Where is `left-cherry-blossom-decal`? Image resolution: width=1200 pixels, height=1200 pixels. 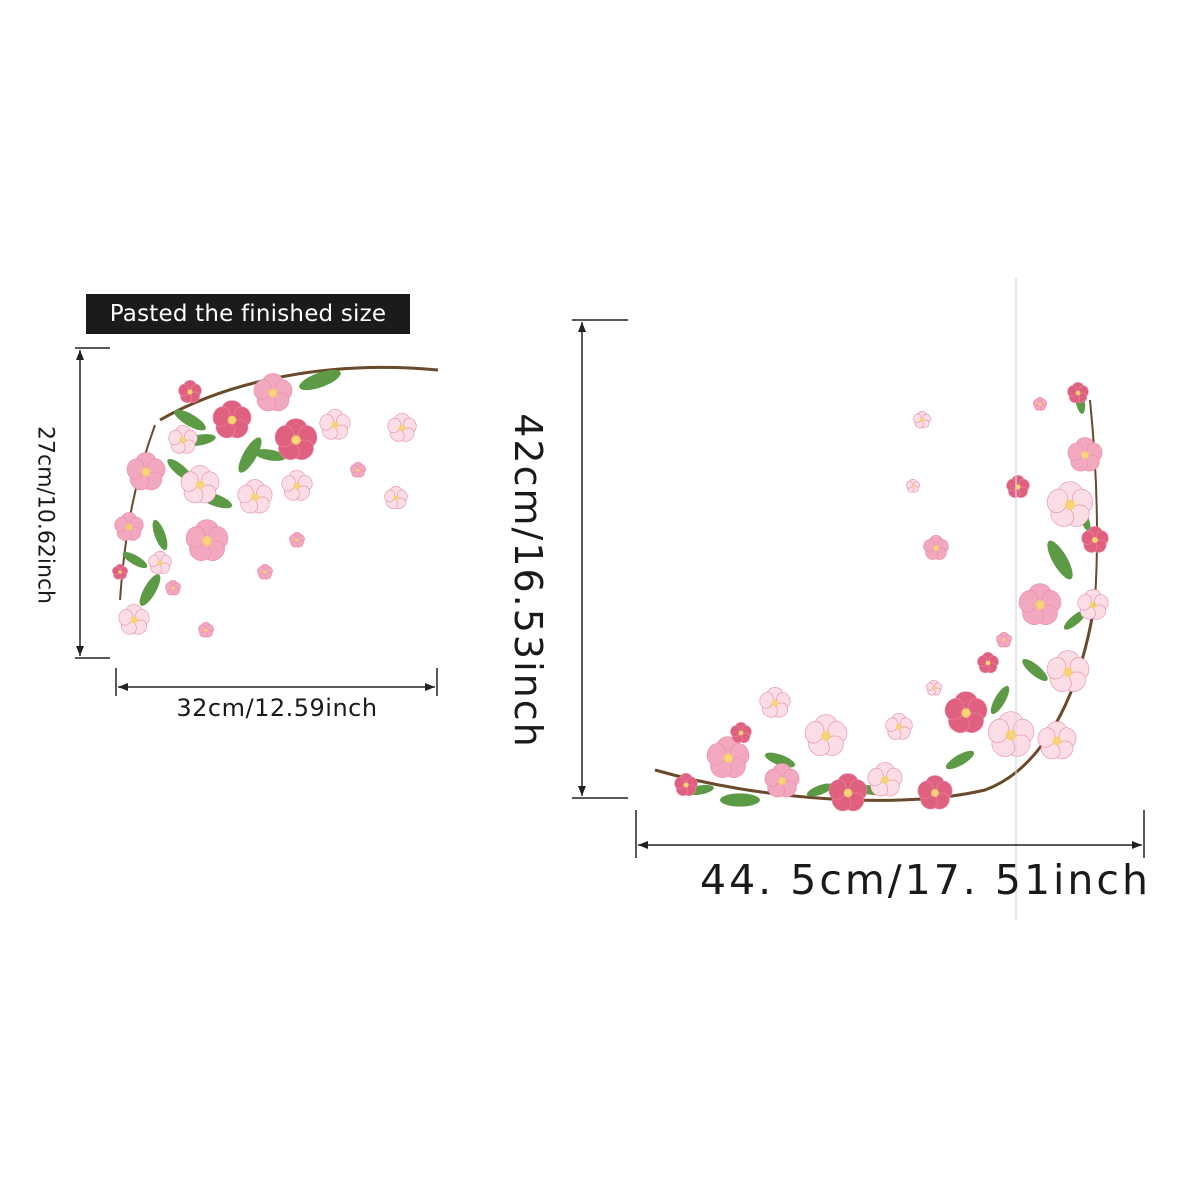 left-cherry-blossom-decal is located at coordinates (275, 501).